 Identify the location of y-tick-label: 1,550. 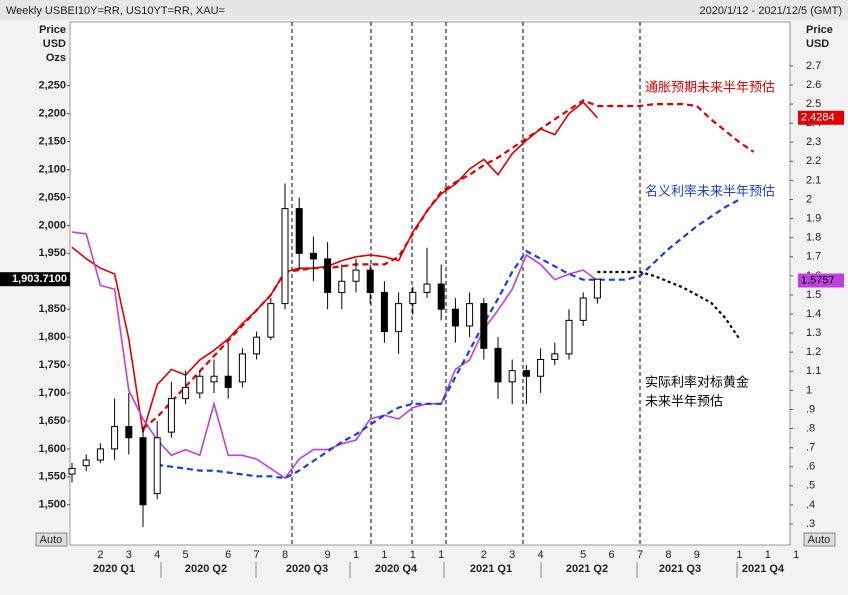
(52, 477).